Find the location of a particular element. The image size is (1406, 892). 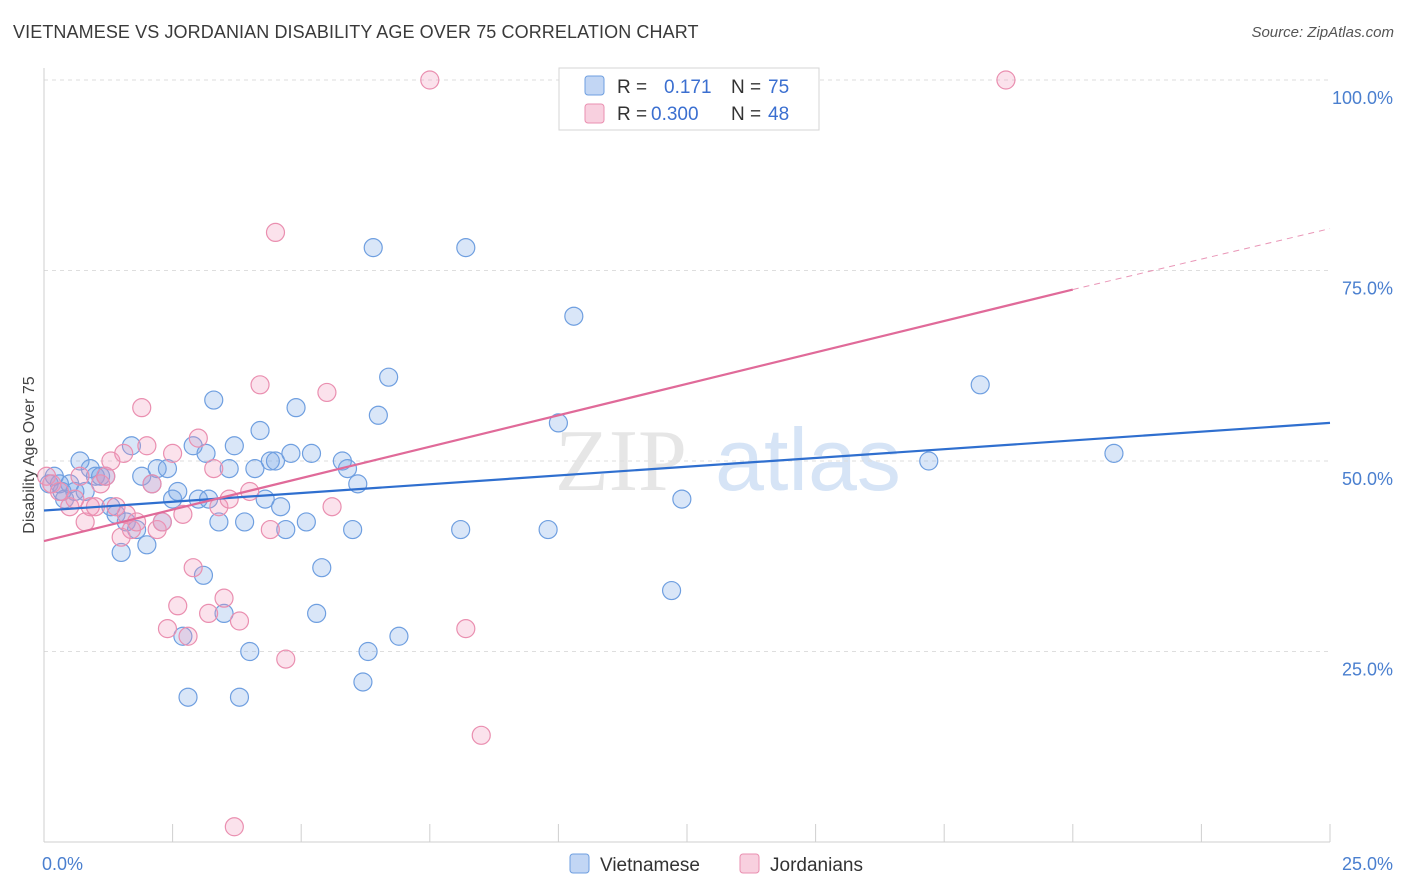

bottom-swatch-jordanians is located at coordinates (749, 863).